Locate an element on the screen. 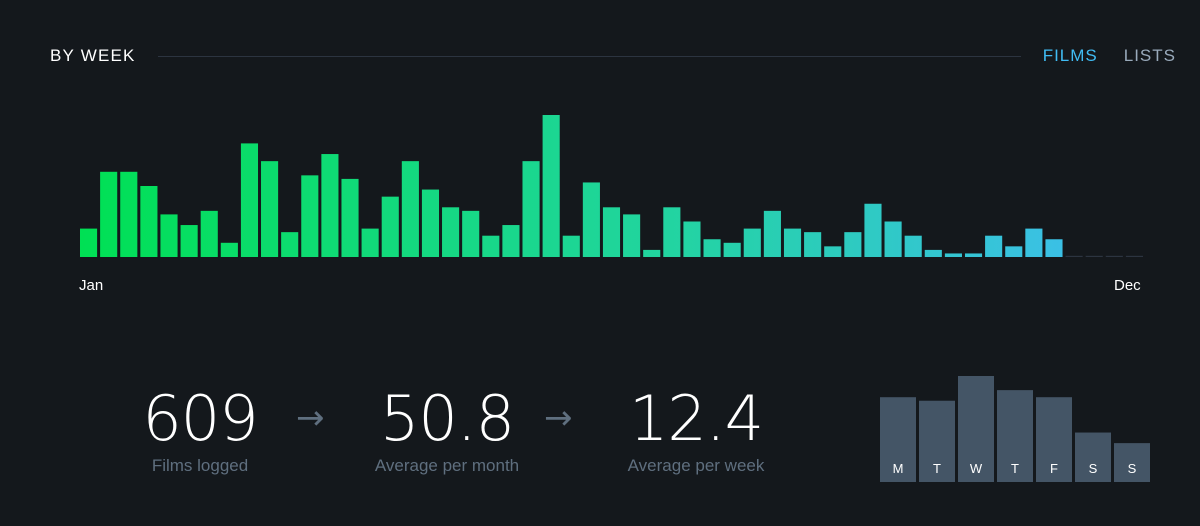 This screenshot has width=1200, height=526. header-divider is located at coordinates (589, 56).